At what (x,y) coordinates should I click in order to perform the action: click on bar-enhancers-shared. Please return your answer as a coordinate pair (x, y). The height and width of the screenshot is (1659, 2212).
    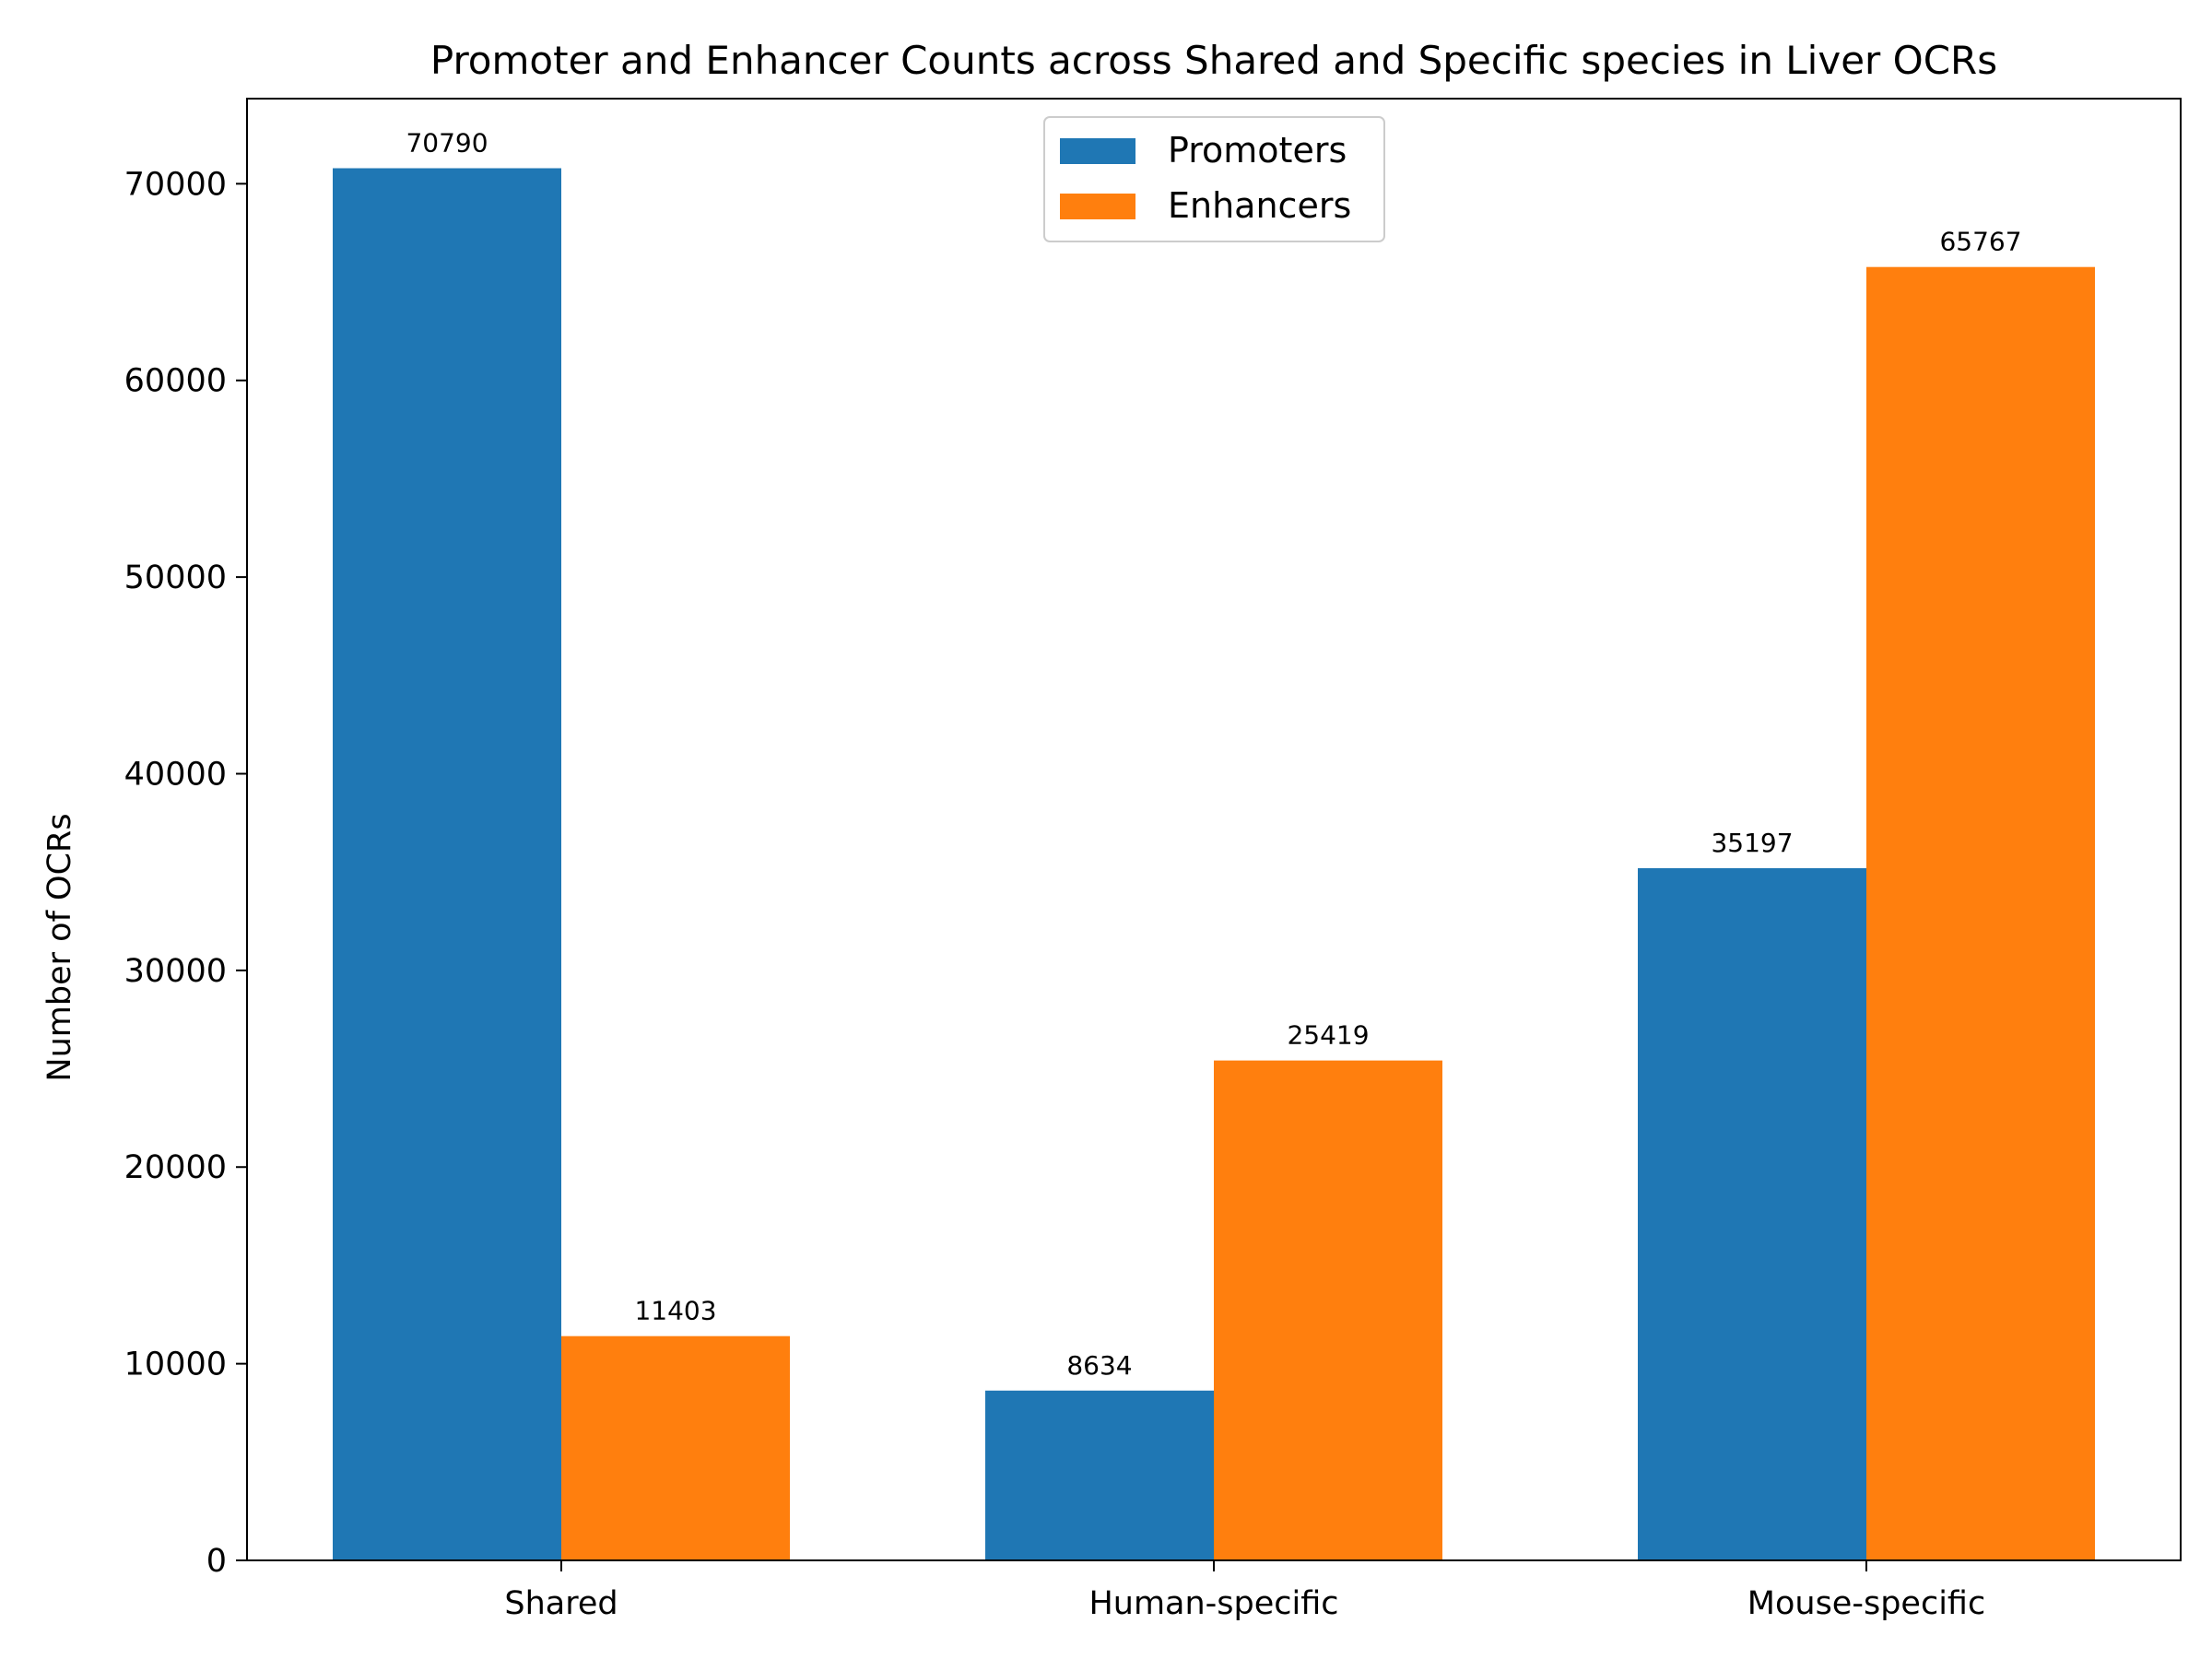
    Looking at the image, I should click on (675, 1447).